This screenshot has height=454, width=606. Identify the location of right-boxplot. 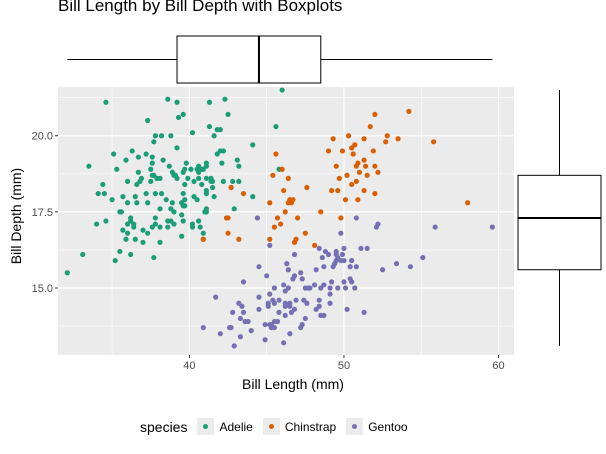
(559, 218).